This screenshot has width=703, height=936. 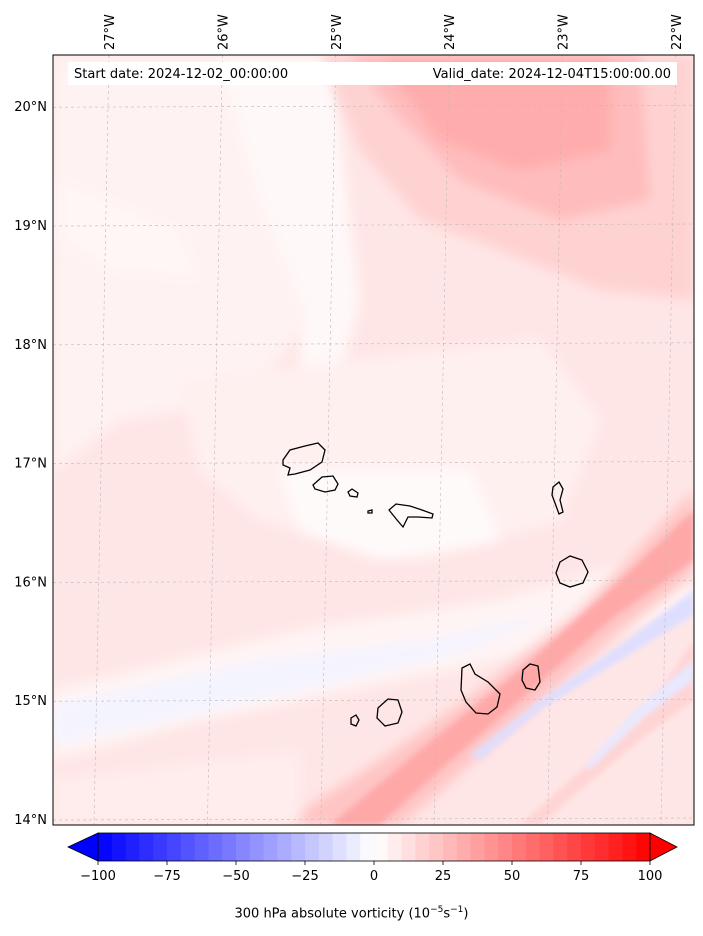 What do you see at coordinates (351, 913) in the screenshot?
I see `colorbar-label: 300 hPa absolute vorticity (10−5s−1)` at bounding box center [351, 913].